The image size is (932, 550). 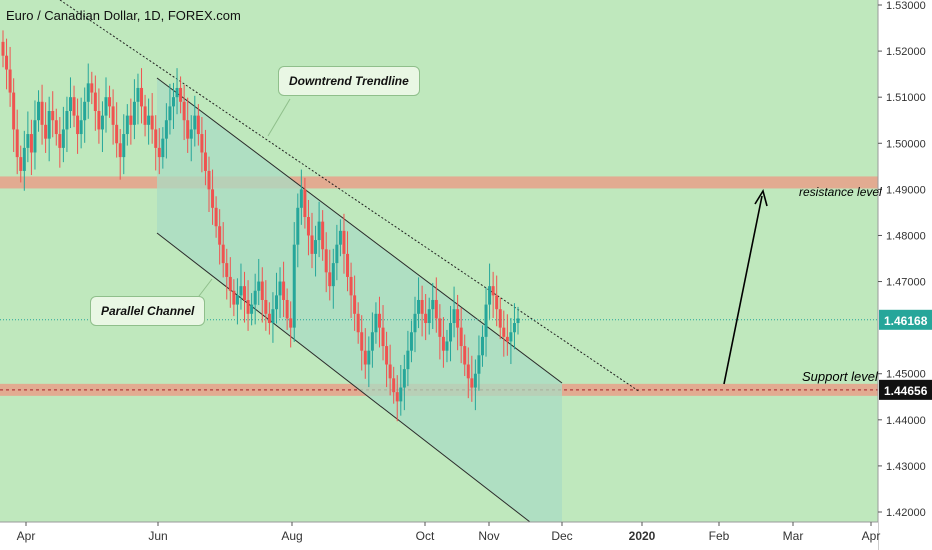 What do you see at coordinates (279, 117) in the screenshot?
I see `trendline-callout-pointer` at bounding box center [279, 117].